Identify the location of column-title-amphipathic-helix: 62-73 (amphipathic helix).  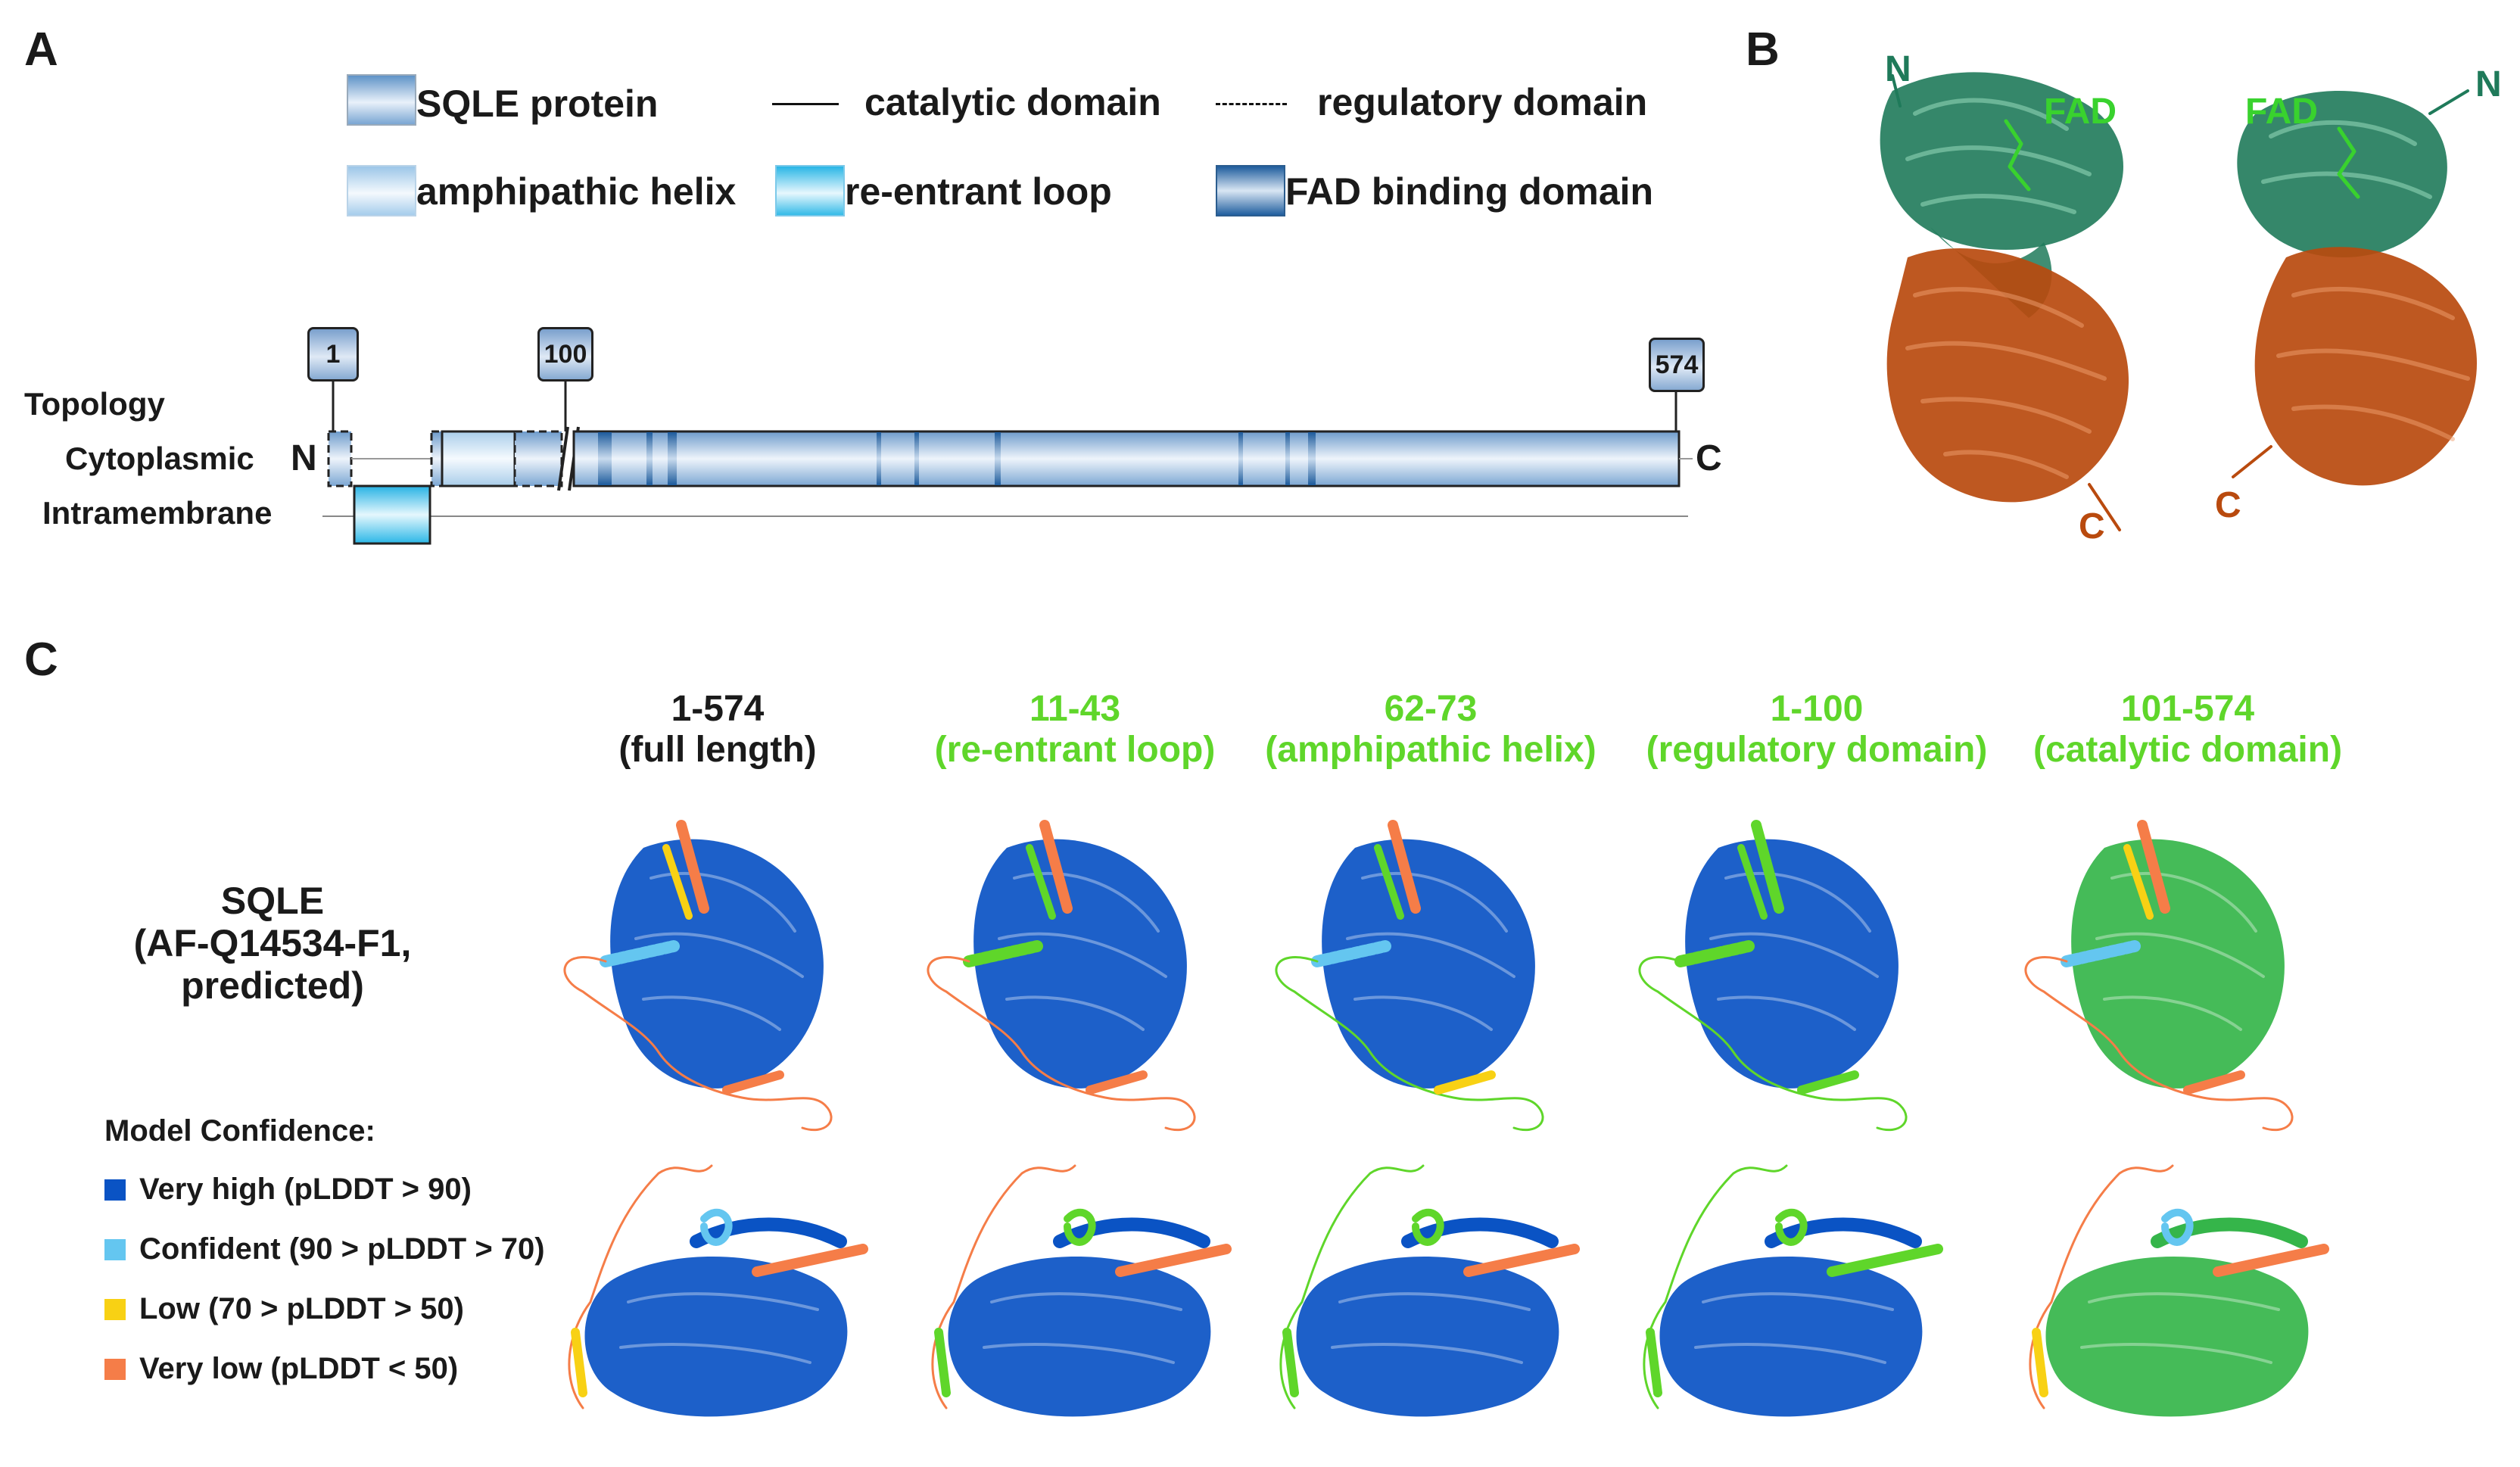
(1431, 730).